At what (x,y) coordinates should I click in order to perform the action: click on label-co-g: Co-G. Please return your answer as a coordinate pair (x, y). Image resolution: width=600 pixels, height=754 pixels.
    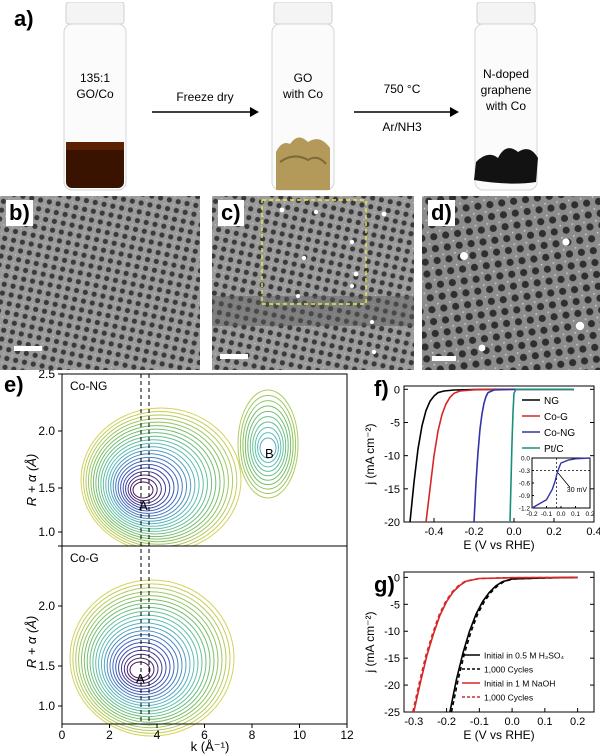
    Looking at the image, I should click on (84, 558).